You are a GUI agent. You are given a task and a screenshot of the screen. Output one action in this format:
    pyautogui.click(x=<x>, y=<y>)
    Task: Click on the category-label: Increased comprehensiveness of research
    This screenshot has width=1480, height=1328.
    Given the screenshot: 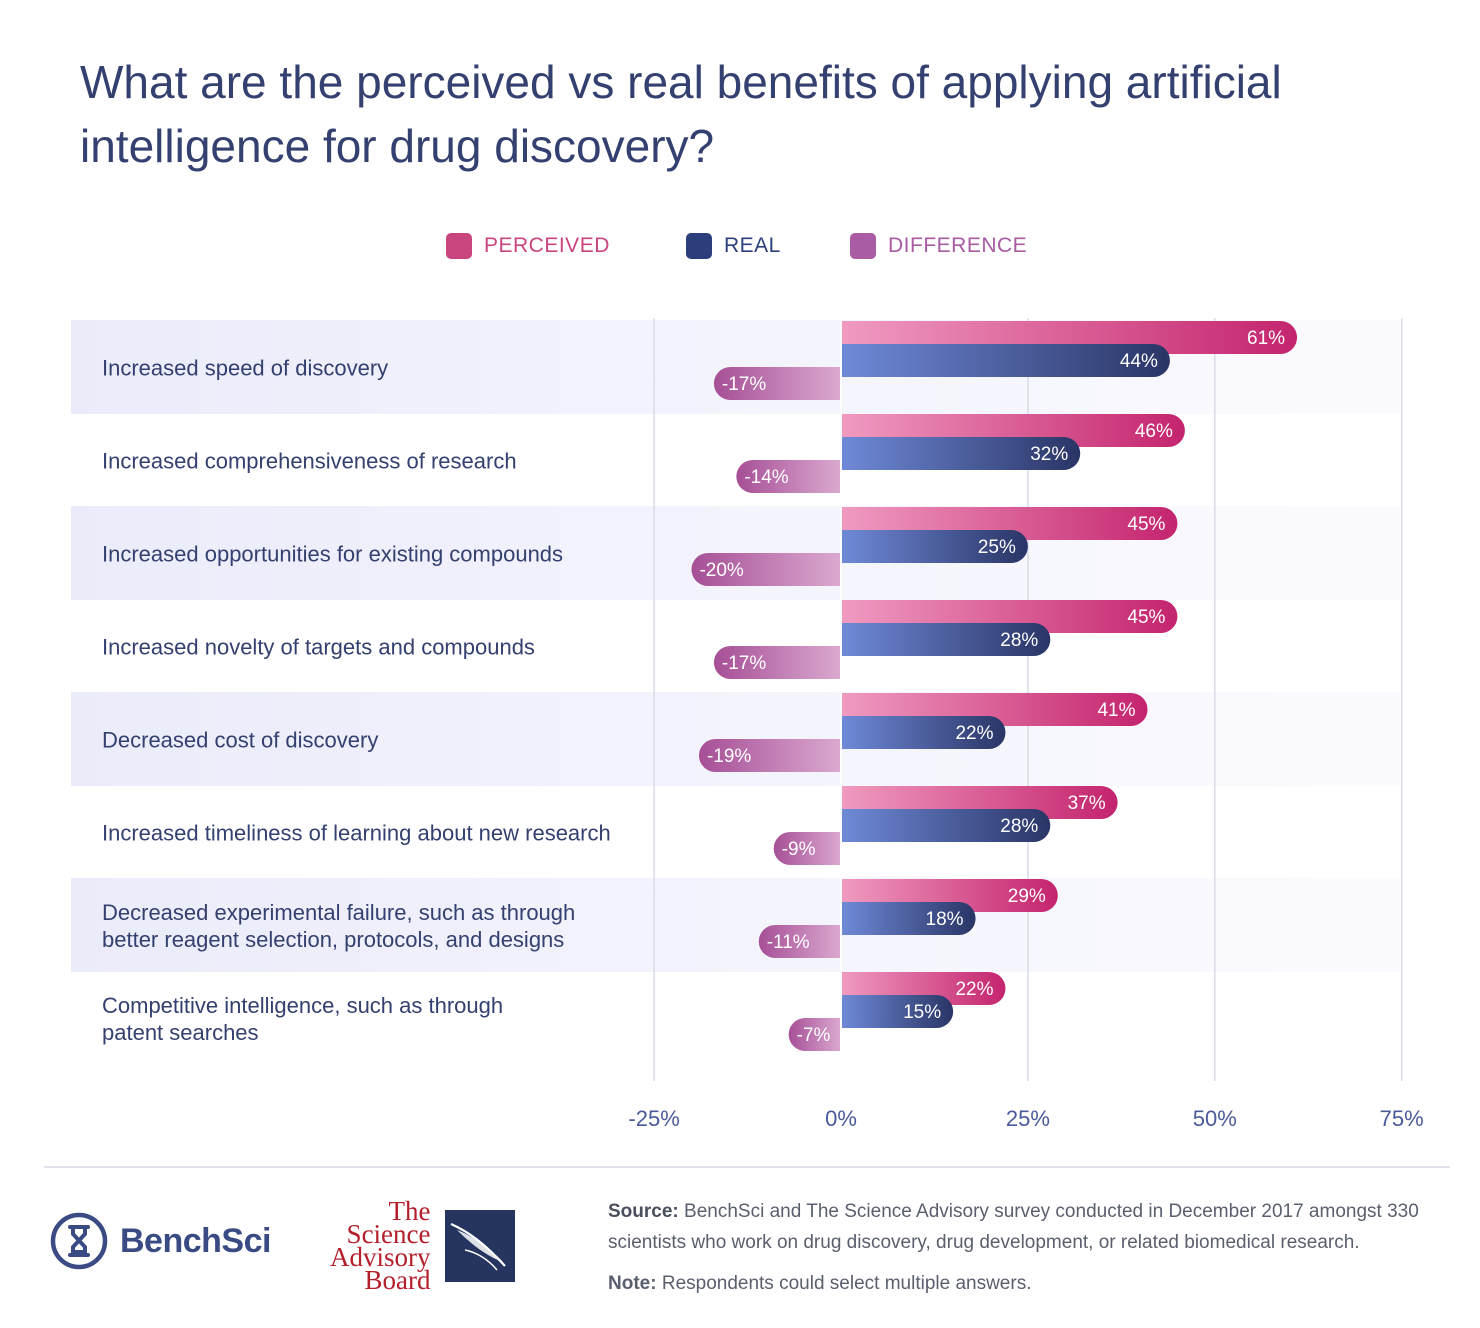 What is the action you would take?
    pyautogui.click(x=309, y=461)
    